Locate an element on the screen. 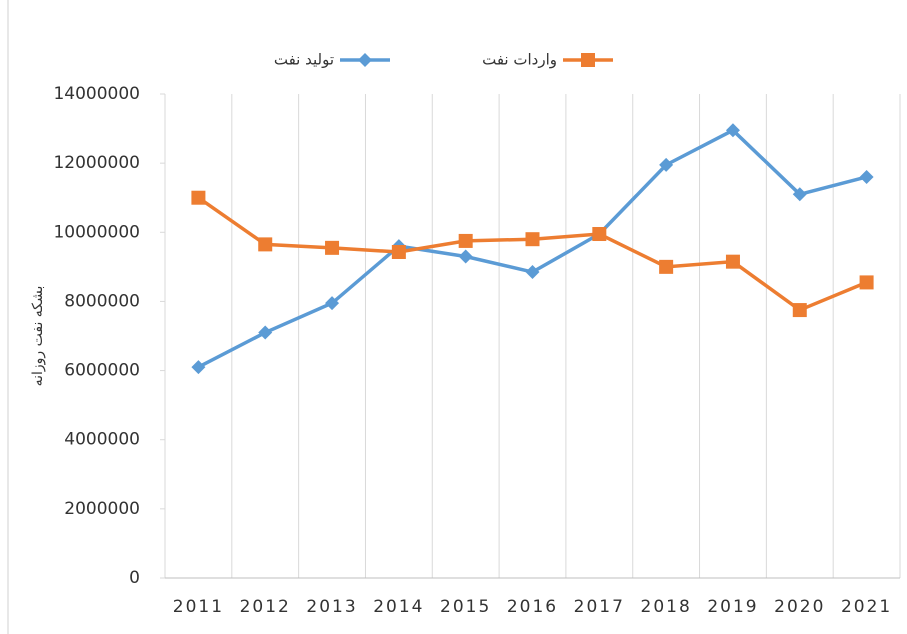  y-tick-label: 6000000 is located at coordinates (102, 371).